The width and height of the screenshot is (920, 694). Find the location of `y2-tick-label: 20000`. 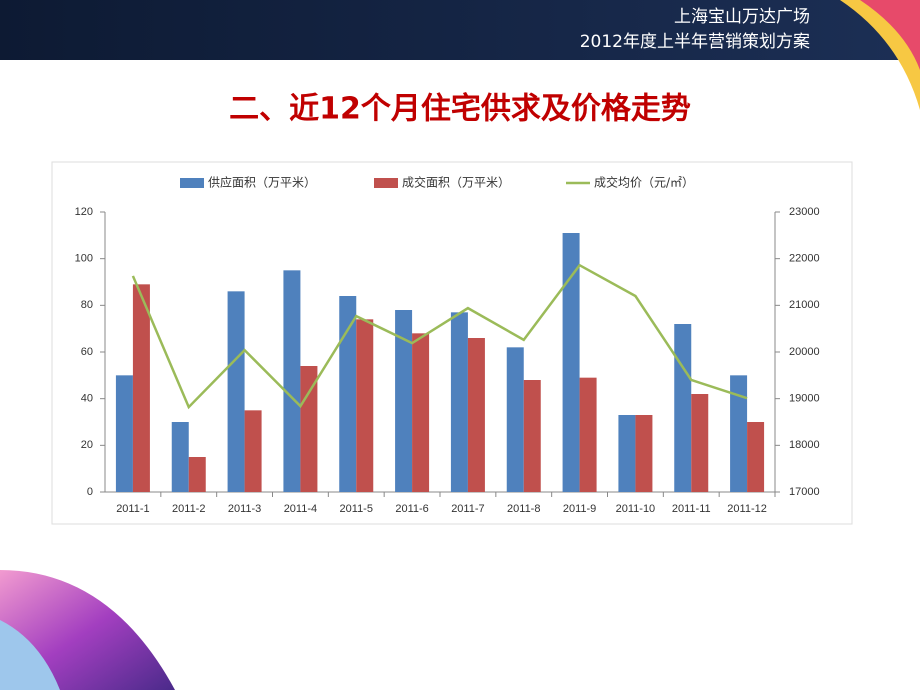

y2-tick-label: 20000 is located at coordinates (804, 352).